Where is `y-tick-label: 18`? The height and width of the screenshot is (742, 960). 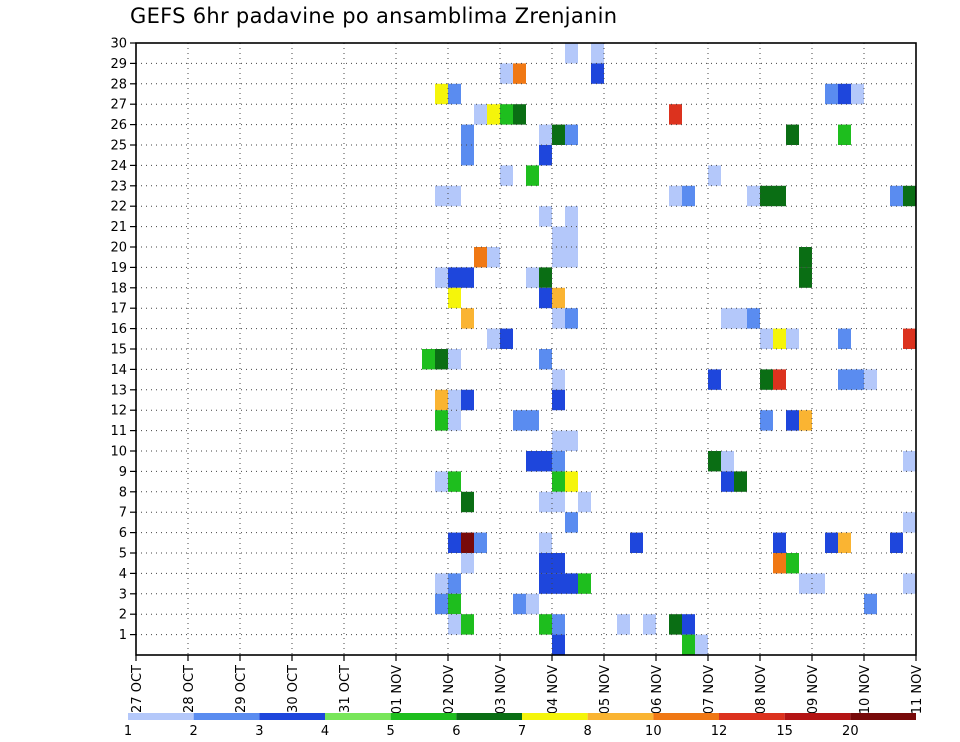
y-tick-label: 18 is located at coordinates (118, 288).